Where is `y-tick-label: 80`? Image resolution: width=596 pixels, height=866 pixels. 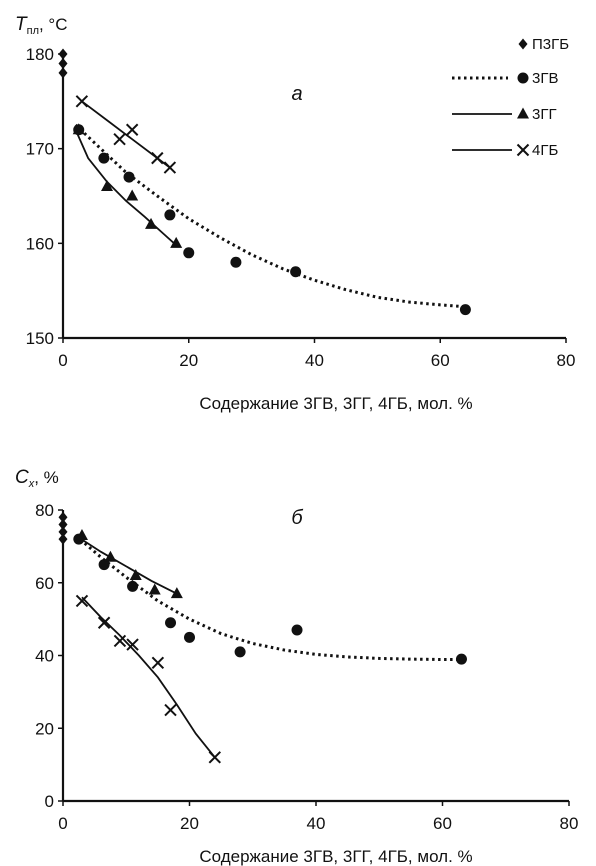
y-tick-label: 80 is located at coordinates (44, 510).